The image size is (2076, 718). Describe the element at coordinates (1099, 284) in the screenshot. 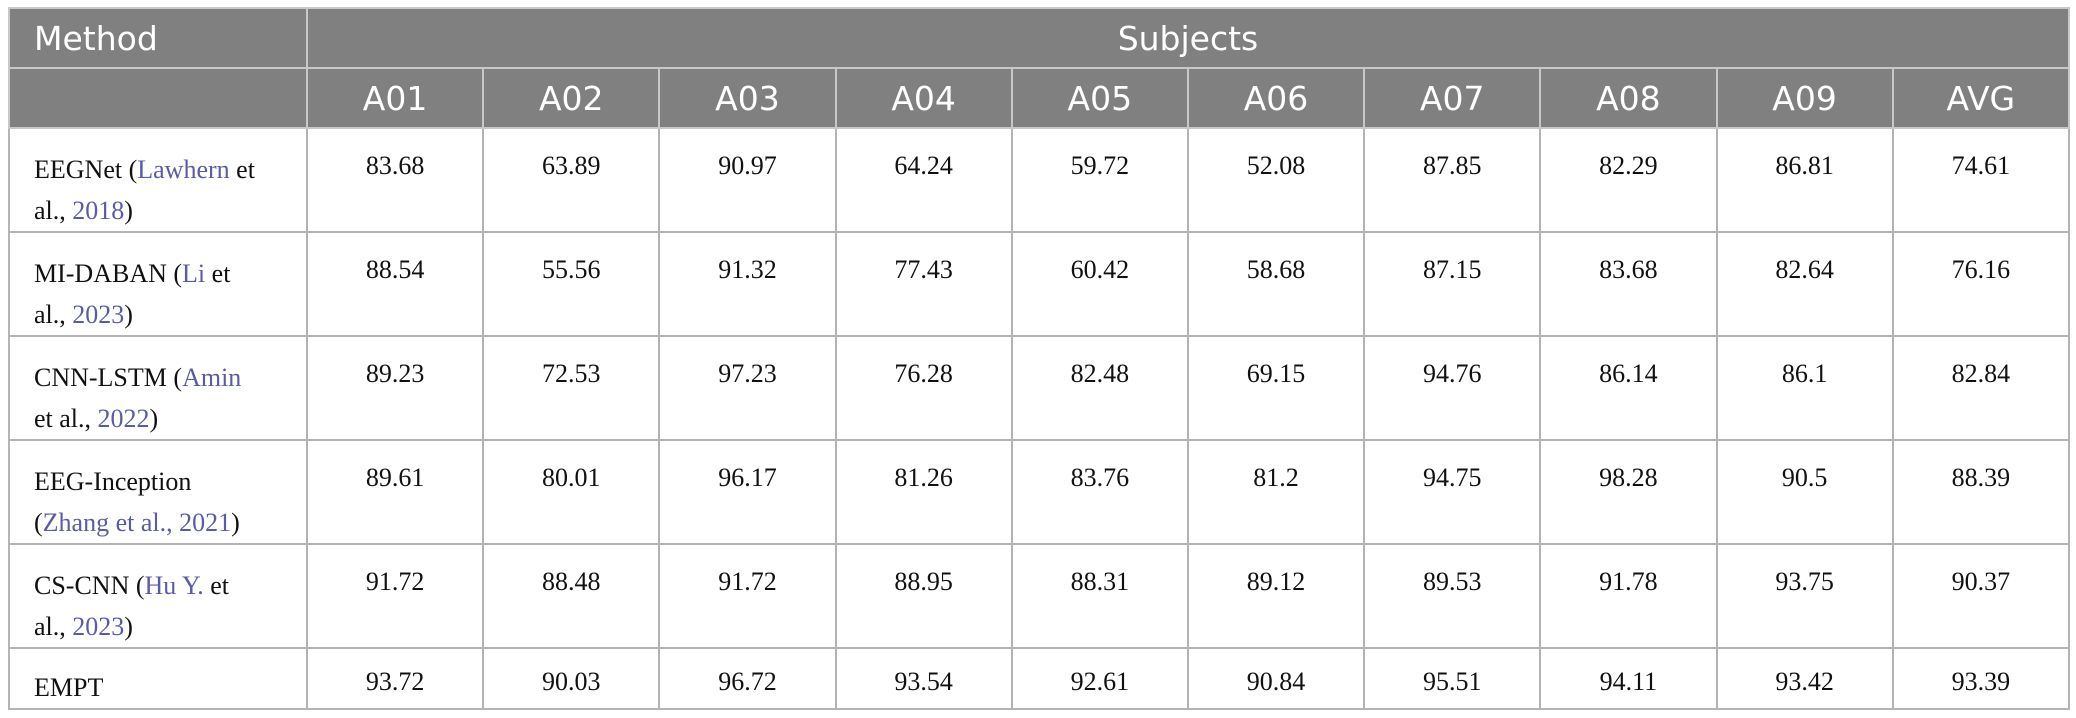

I see `value-cell: 60.42` at that location.